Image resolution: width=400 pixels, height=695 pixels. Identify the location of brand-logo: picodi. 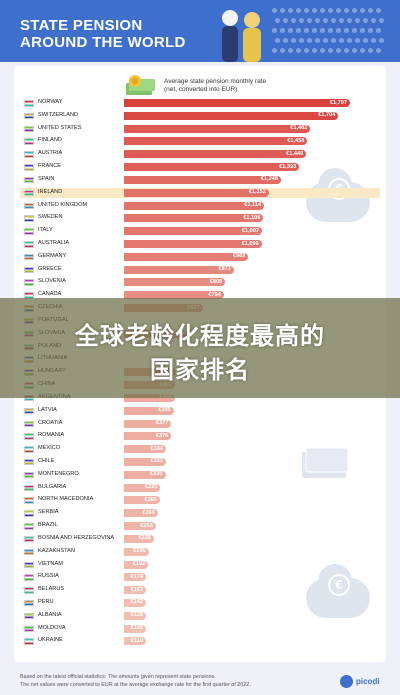
(365, 682).